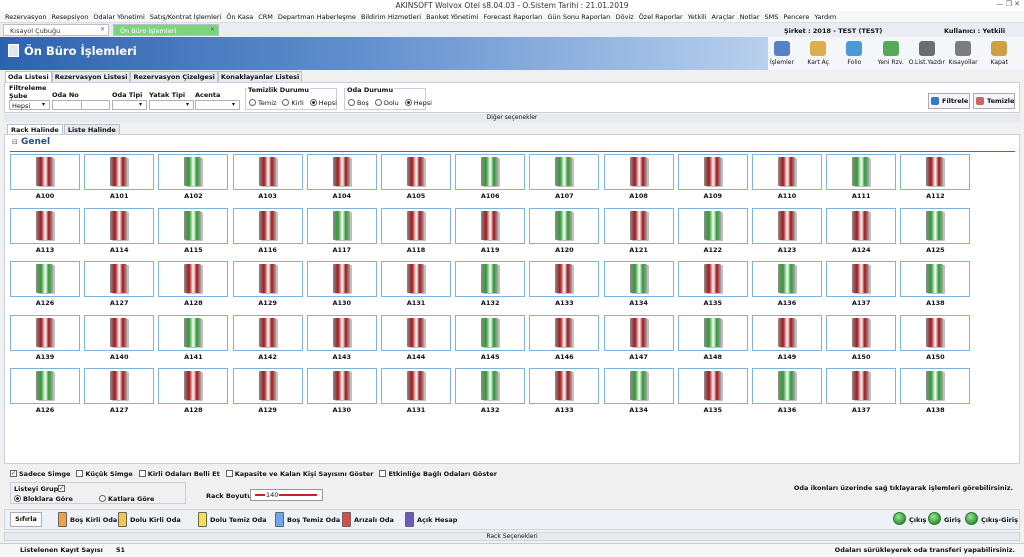 The image size is (1024, 557). Describe the element at coordinates (119, 17) in the screenshot. I see `menu-item: Odalar Yönetimi` at that location.